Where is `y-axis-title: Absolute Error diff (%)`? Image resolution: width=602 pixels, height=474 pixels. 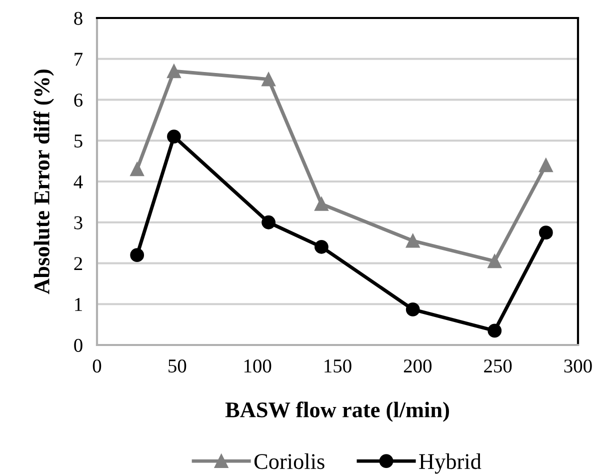 y-axis-title: Absolute Error diff (%) is located at coordinates (44, 182).